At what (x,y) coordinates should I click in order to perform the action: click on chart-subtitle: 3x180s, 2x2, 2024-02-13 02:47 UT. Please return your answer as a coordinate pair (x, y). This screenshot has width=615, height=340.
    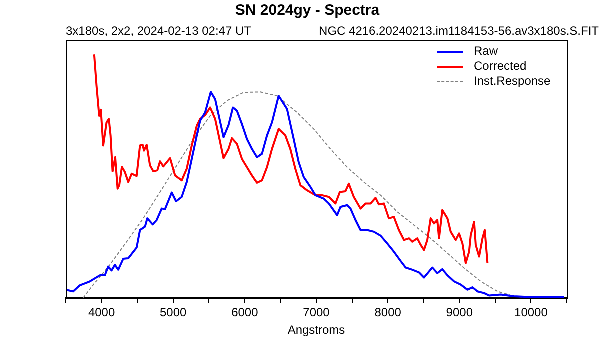
    Looking at the image, I should click on (159, 31).